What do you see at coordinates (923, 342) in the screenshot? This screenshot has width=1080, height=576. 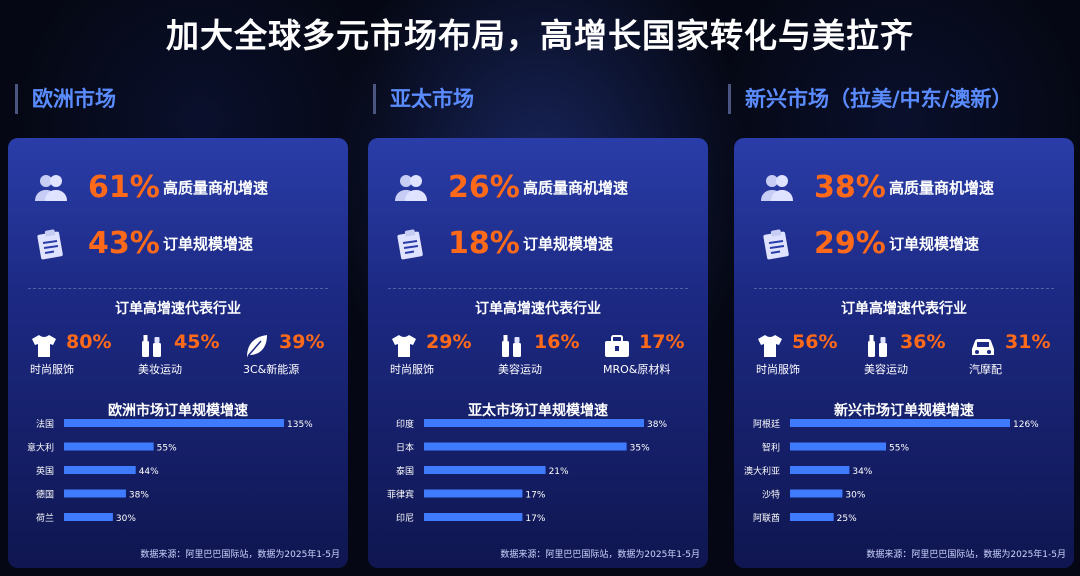 I see `industry-value: 36%` at bounding box center [923, 342].